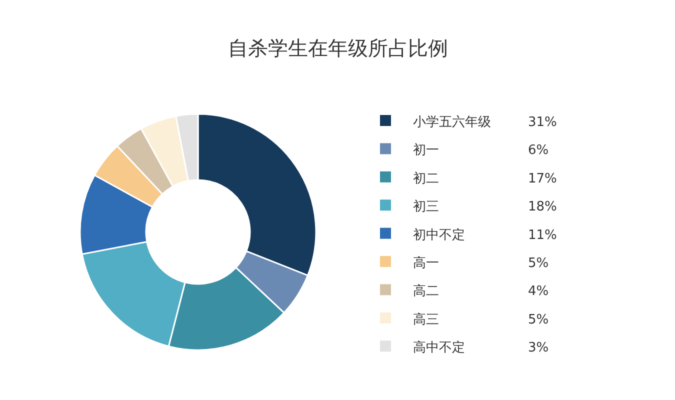  What do you see at coordinates (338, 48) in the screenshot?
I see `chart-title: 自杀学生在年级所占比例` at bounding box center [338, 48].